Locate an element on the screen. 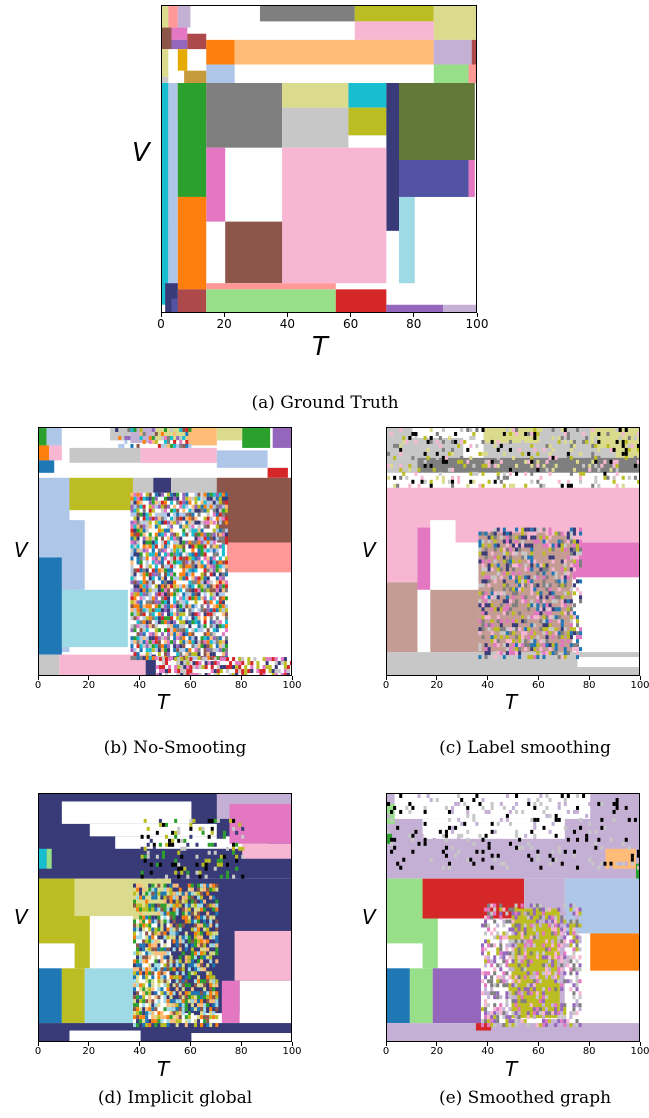  y-axis-label: V is located at coordinates (21, 917).